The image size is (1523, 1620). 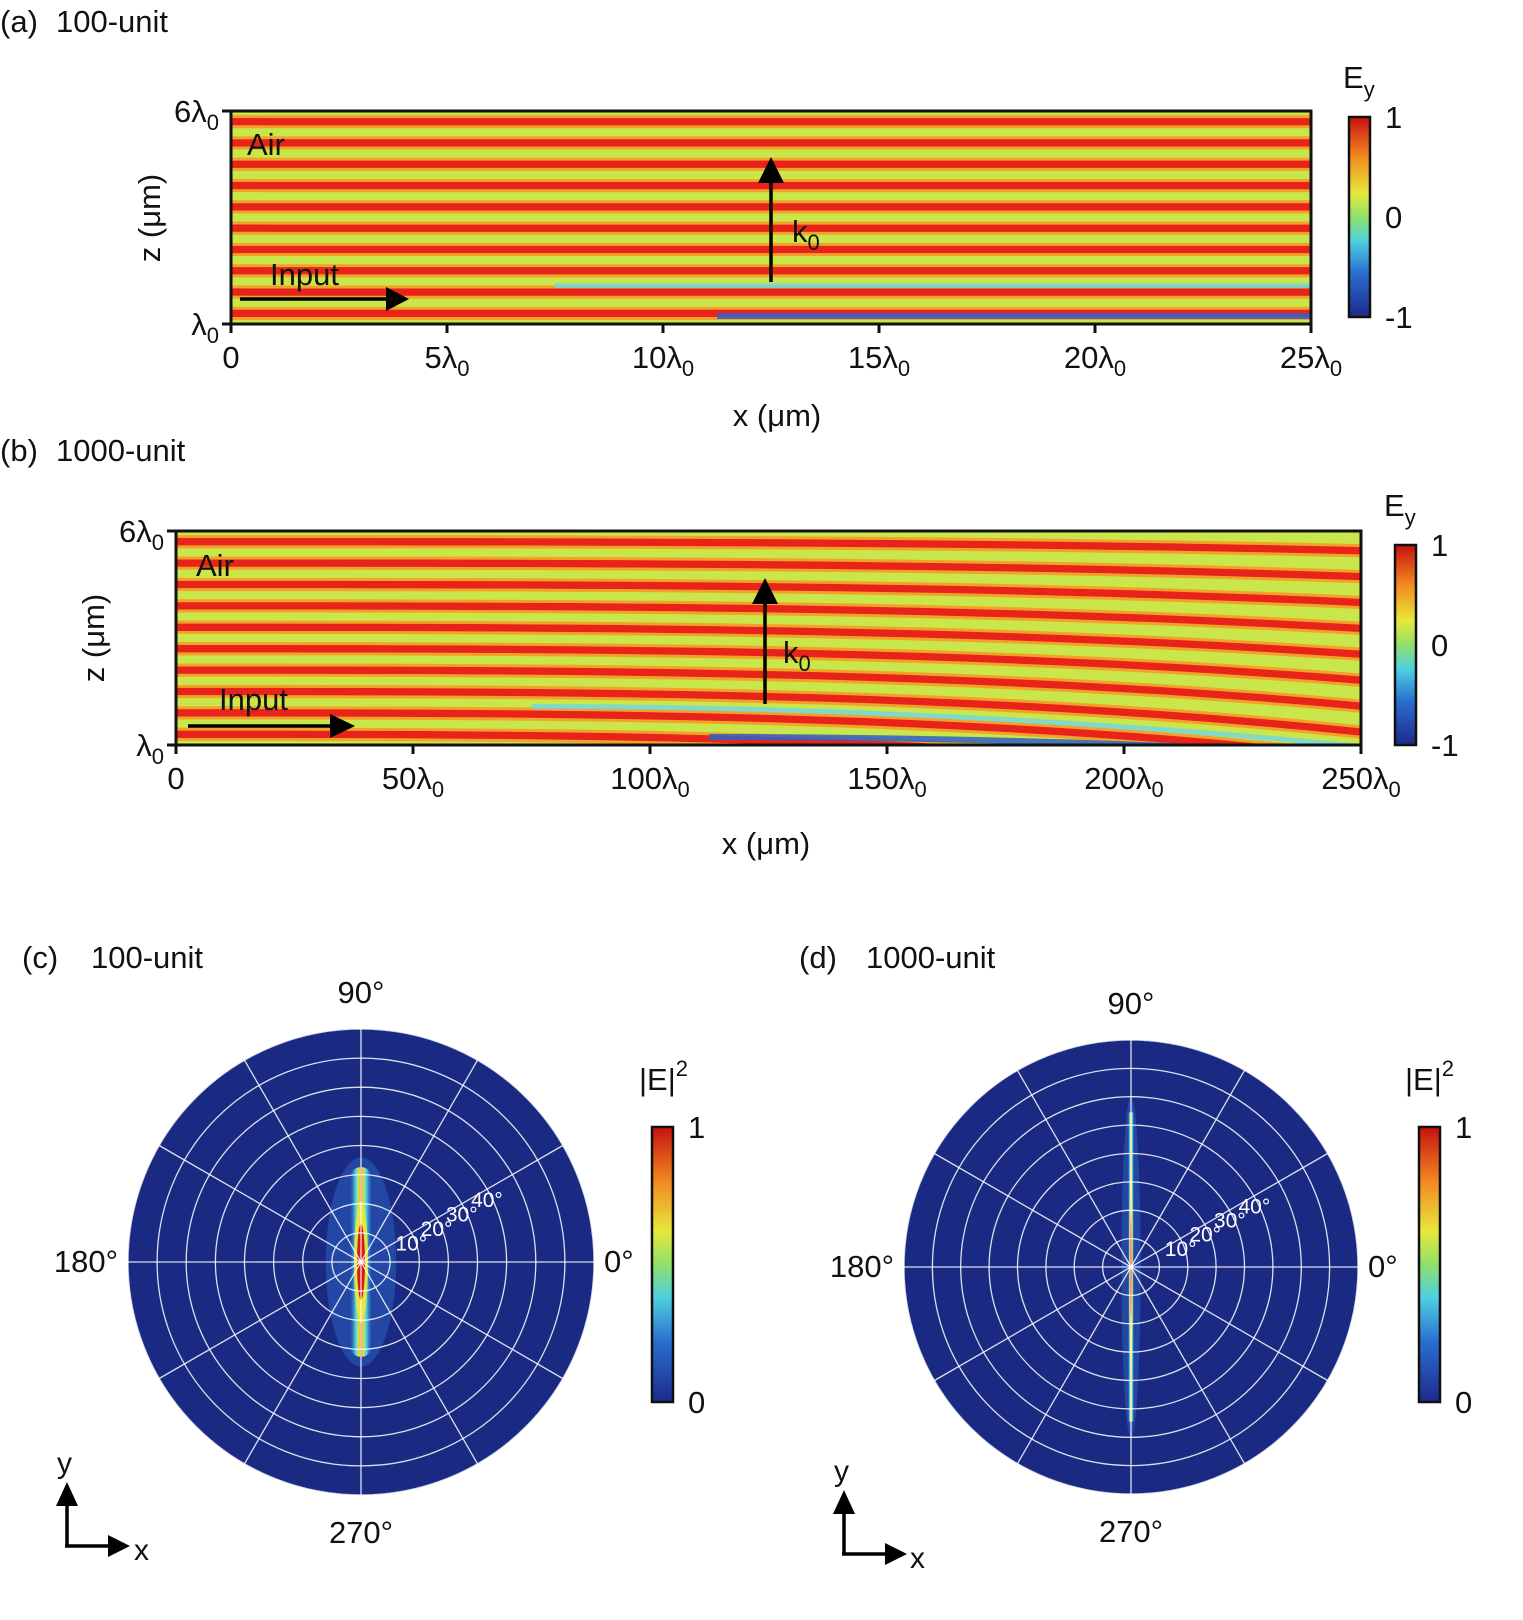 I want to click on colorbar-title-b: Ey, so click(x=1400, y=509).